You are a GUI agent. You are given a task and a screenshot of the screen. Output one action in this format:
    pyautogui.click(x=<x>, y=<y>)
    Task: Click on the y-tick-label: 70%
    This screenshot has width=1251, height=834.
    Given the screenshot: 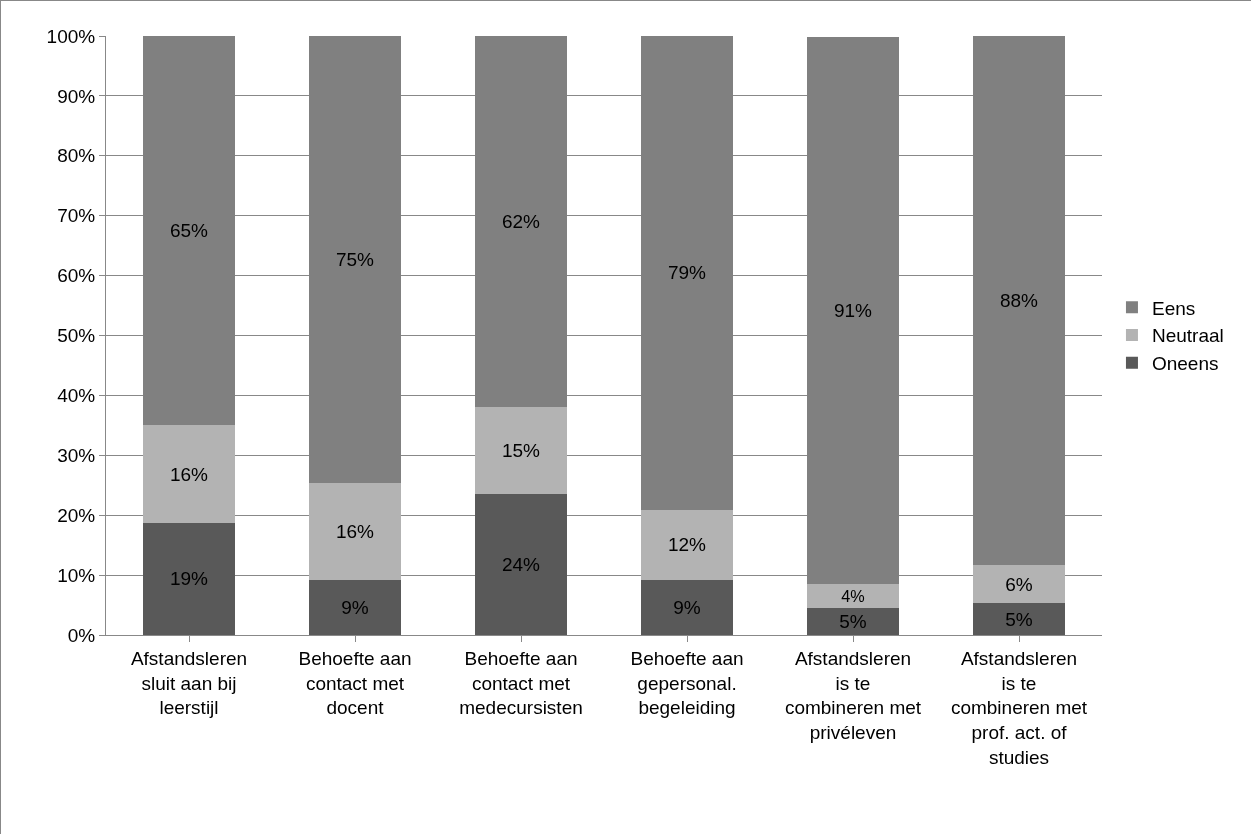 What is the action you would take?
    pyautogui.click(x=76, y=216)
    